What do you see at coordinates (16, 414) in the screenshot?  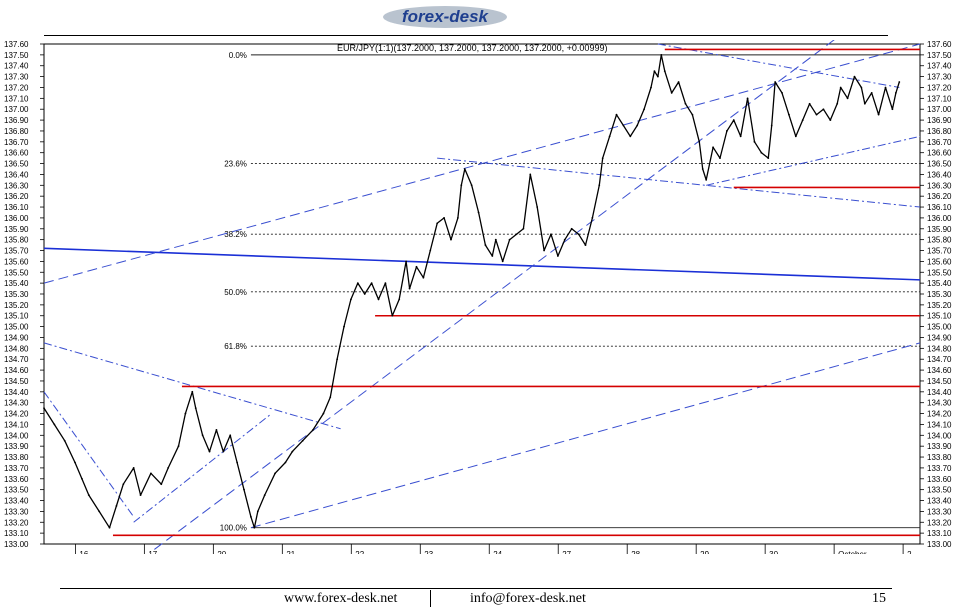 I see `y-tick-label-left: 134.20` at bounding box center [16, 414].